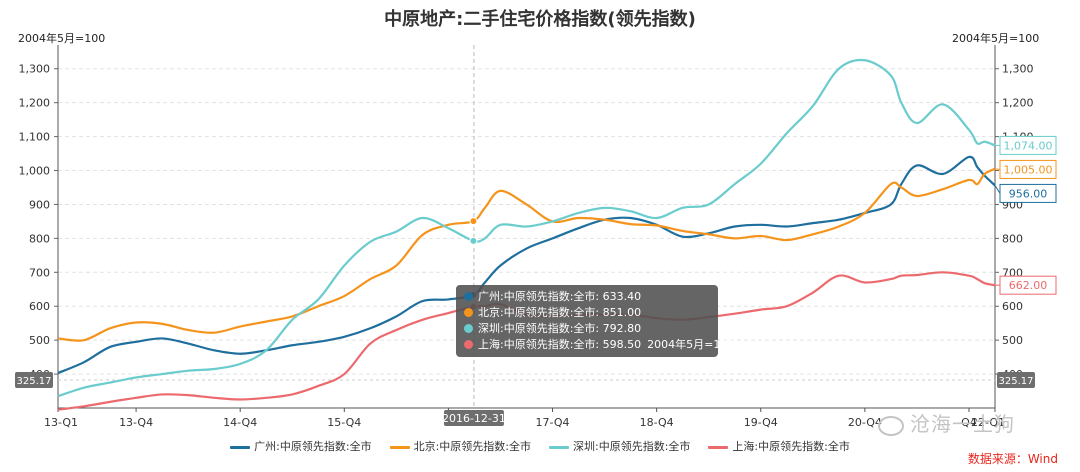 Image resolution: width=1080 pixels, height=472 pixels. Describe the element at coordinates (39, 238) in the screenshot. I see `y-tick-label-left: 800` at that location.